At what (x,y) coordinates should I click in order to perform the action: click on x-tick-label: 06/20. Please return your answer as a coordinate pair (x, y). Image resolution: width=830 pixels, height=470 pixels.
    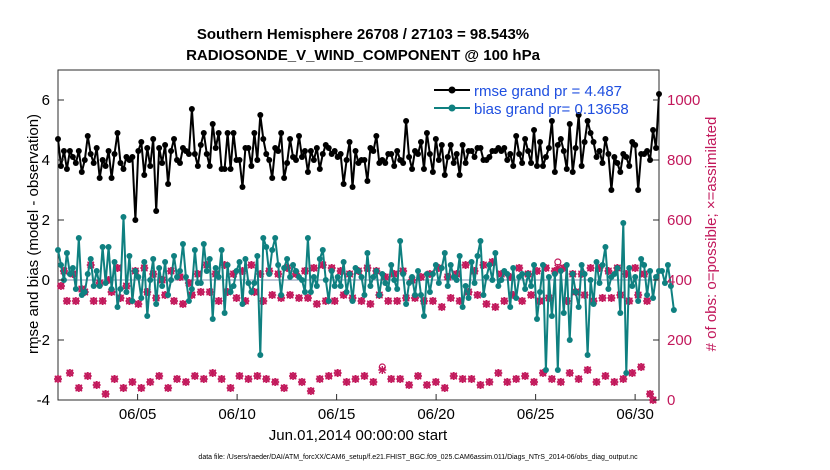
    Looking at the image, I should click on (436, 414).